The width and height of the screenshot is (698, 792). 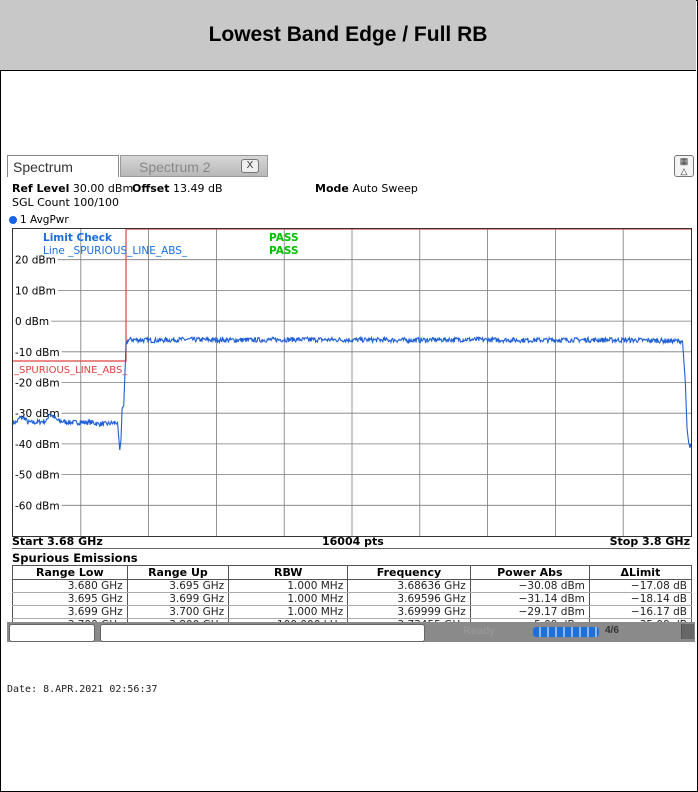 I want to click on limit-check-line-result: PASS, so click(x=284, y=251).